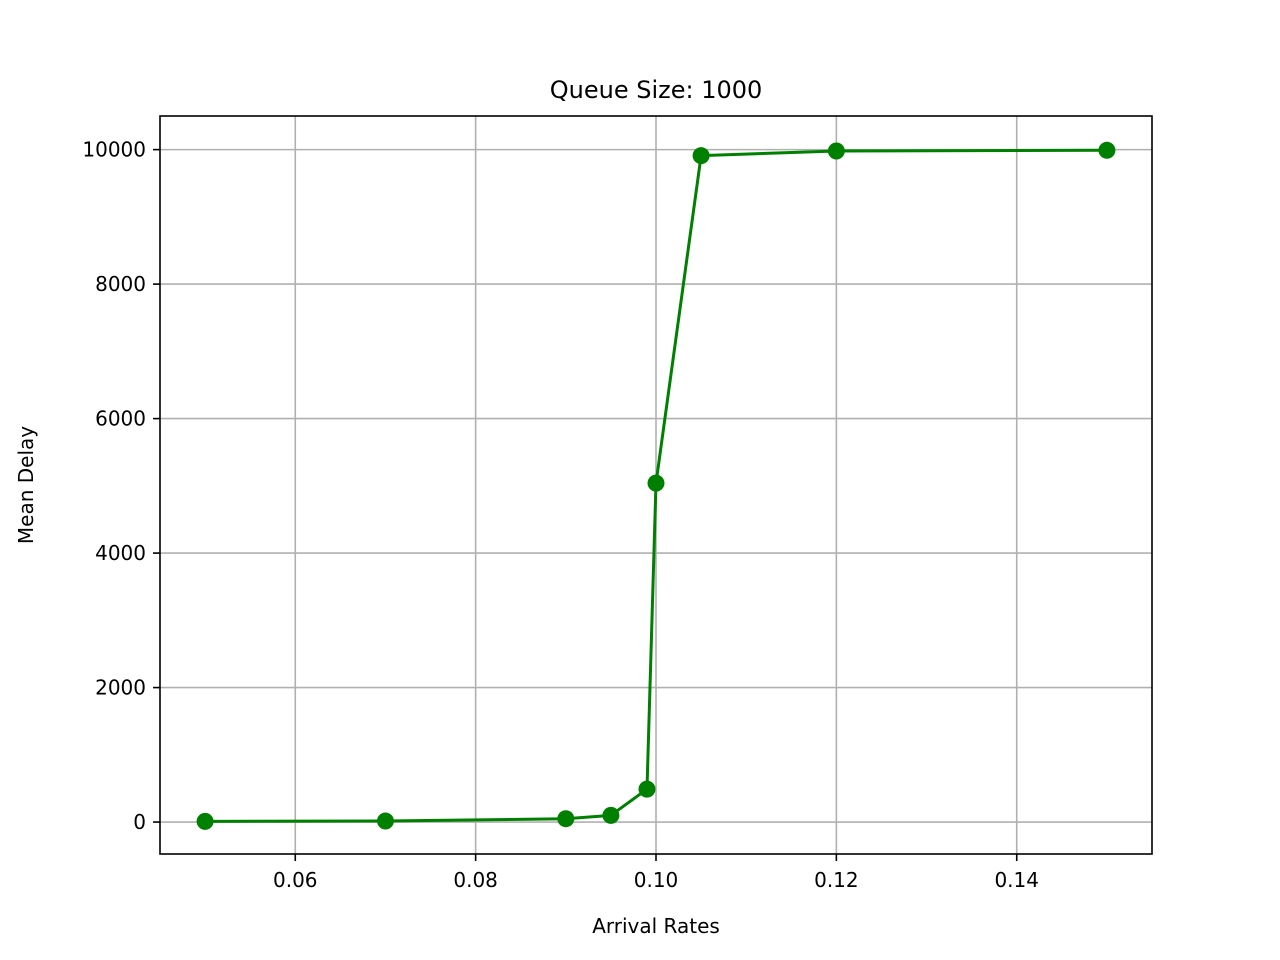  Describe the element at coordinates (26, 485) in the screenshot. I see `y-axis-label: Mean Delay` at that location.